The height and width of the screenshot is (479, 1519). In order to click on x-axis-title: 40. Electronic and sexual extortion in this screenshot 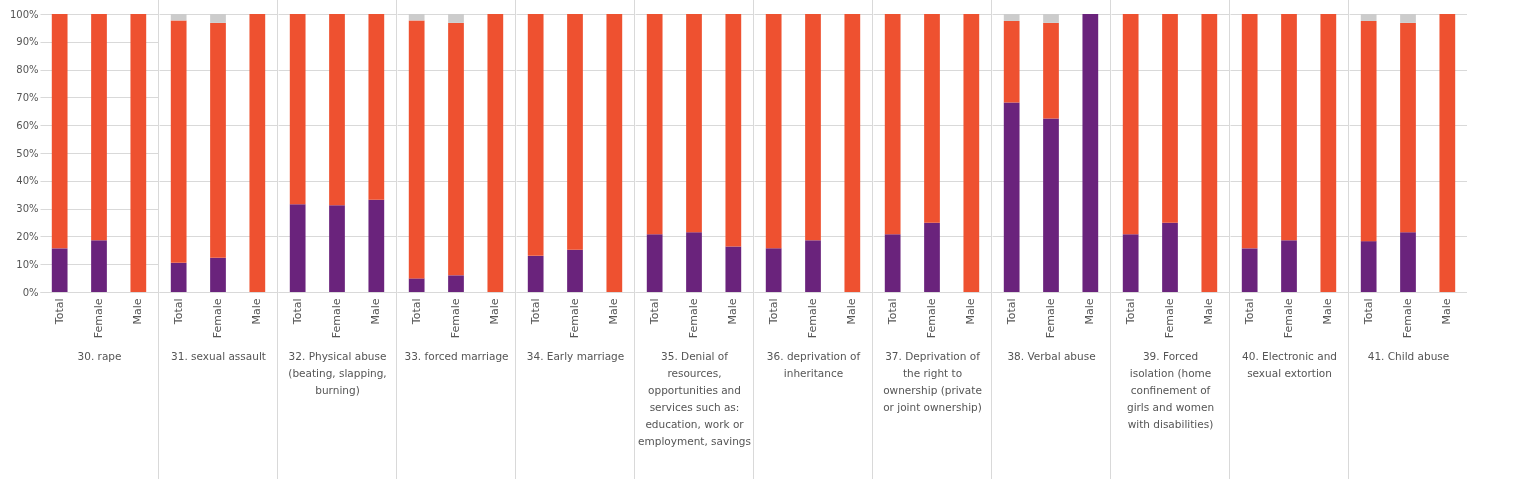, I will do `click(1289, 365)`.